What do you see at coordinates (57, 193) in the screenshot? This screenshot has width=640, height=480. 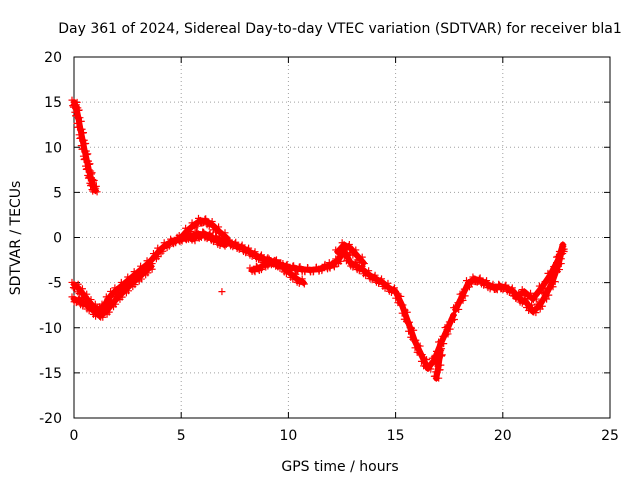 I see `y-tick-label: 5` at bounding box center [57, 193].